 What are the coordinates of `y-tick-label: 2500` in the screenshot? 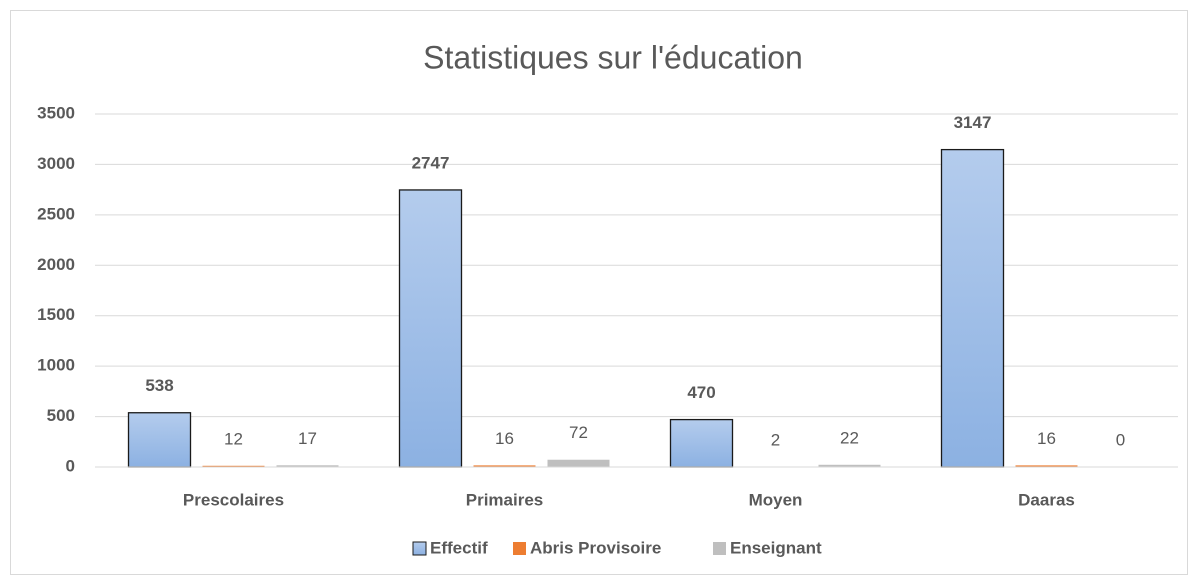 It's located at (56, 213).